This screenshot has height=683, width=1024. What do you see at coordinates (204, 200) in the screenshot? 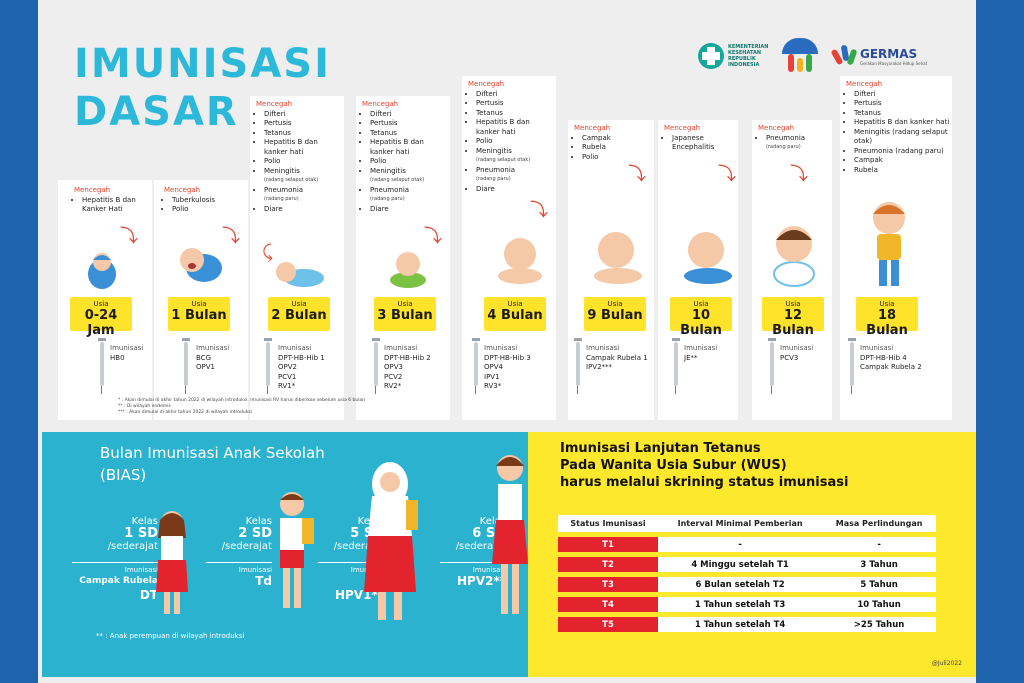
I see `prevent-list-1: Mencegah TuberkulosisPolio` at bounding box center [204, 200].